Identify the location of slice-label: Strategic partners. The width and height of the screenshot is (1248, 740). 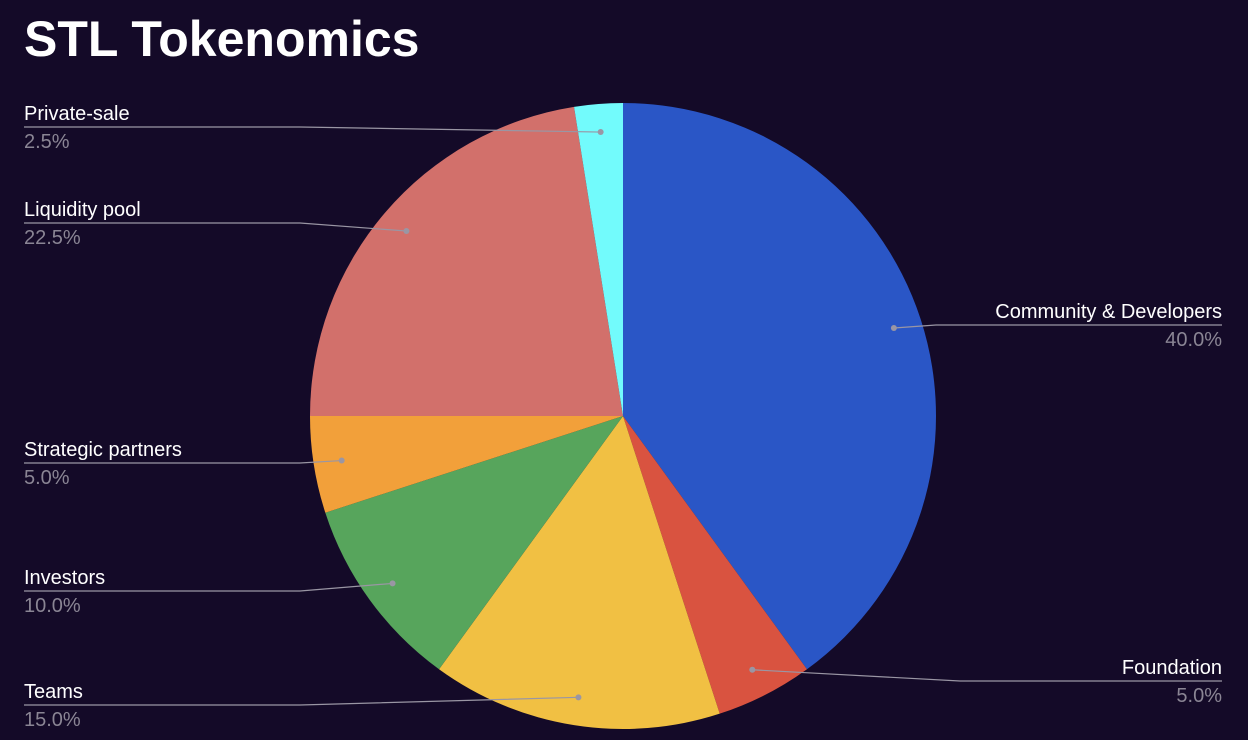
(103, 450).